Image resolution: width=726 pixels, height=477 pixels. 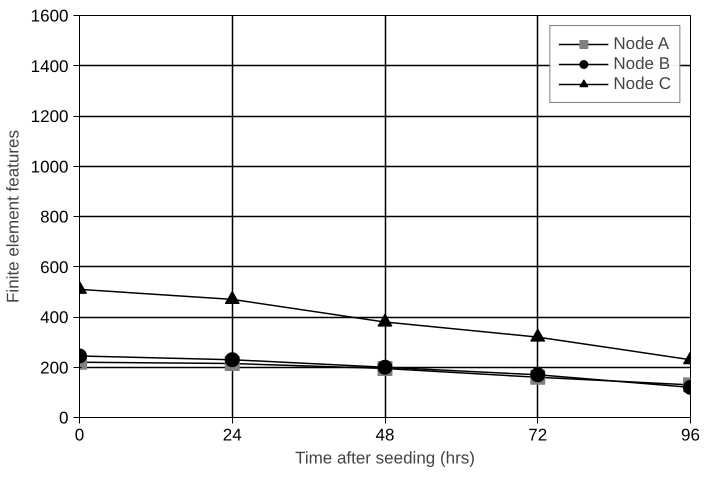 What do you see at coordinates (385, 435) in the screenshot?
I see `x-tick-label: 48` at bounding box center [385, 435].